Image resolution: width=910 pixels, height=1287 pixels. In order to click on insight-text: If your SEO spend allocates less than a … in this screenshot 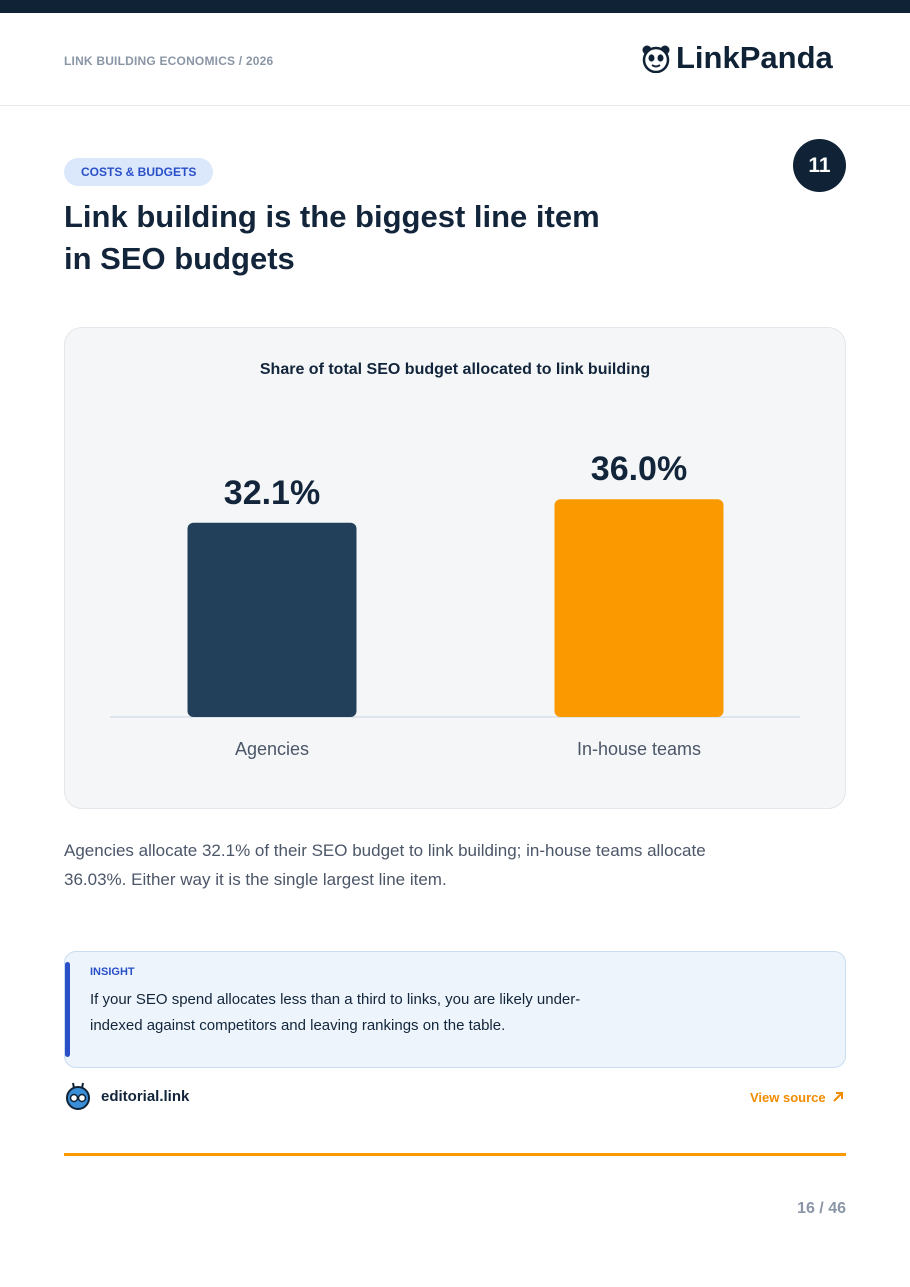, I will do `click(335, 1012)`.